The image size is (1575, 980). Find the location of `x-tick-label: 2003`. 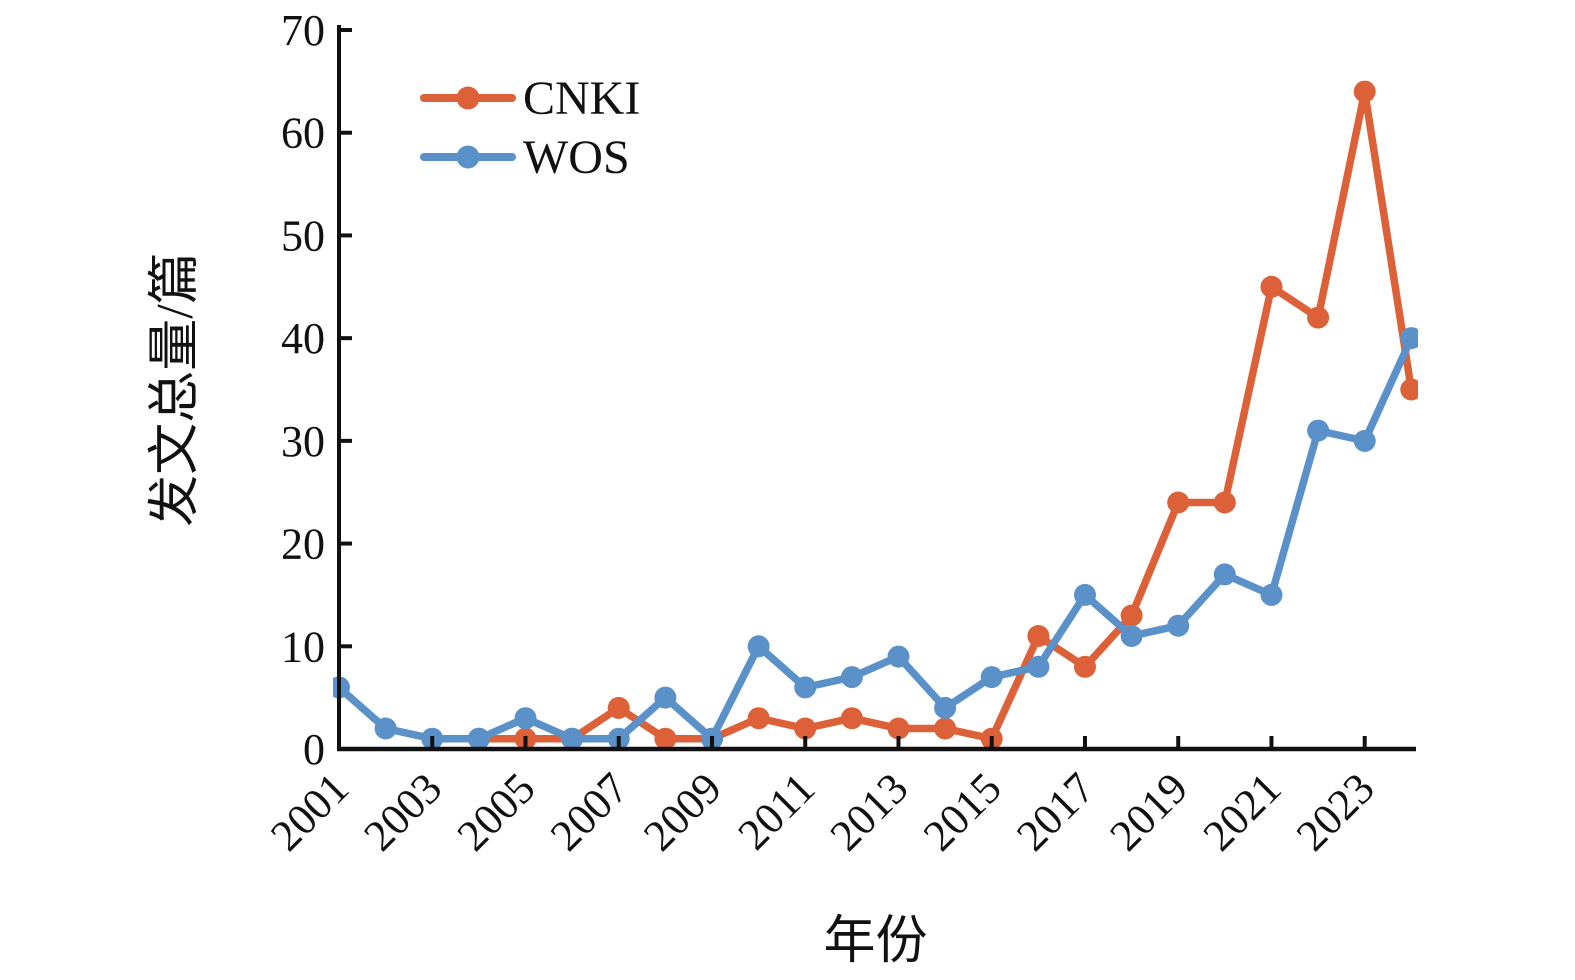

x-tick-label: 2003 is located at coordinates (402, 811).